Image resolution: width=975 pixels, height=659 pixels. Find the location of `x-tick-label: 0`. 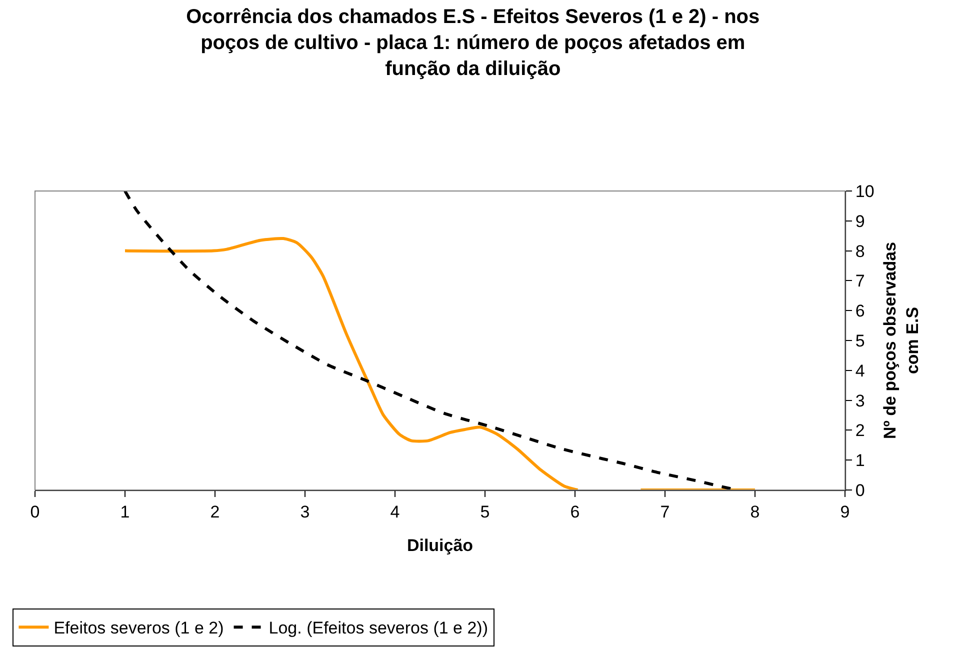

x-tick-label: 0 is located at coordinates (35, 512).